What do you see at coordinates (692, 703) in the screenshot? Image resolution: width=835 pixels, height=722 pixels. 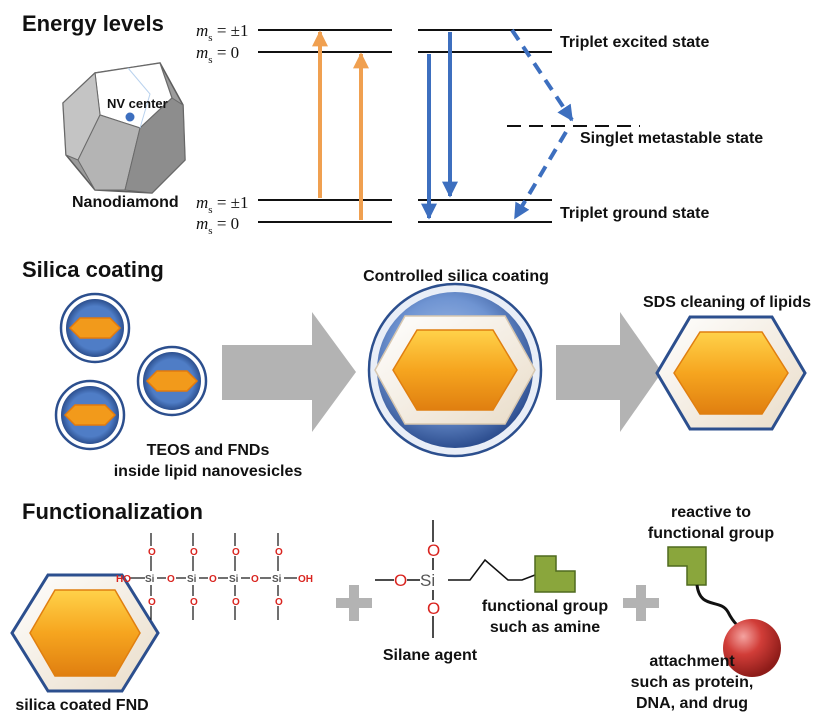 I see `label-attachment-line3: DNA, and drug` at bounding box center [692, 703].